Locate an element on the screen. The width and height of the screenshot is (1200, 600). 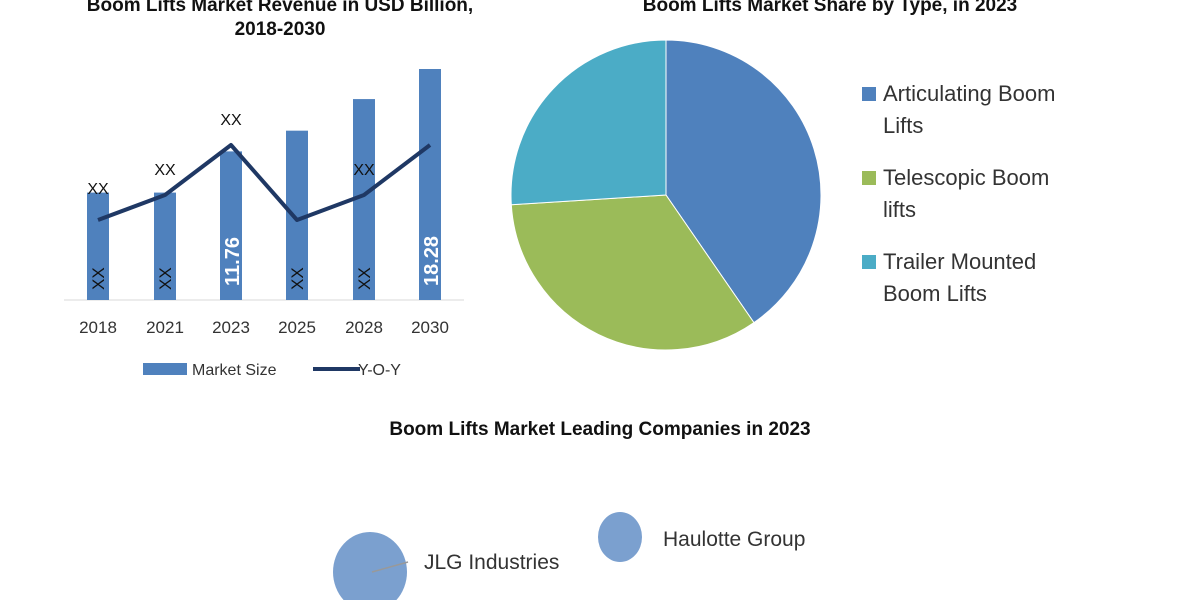
leader-line is located at coordinates (390, 567).